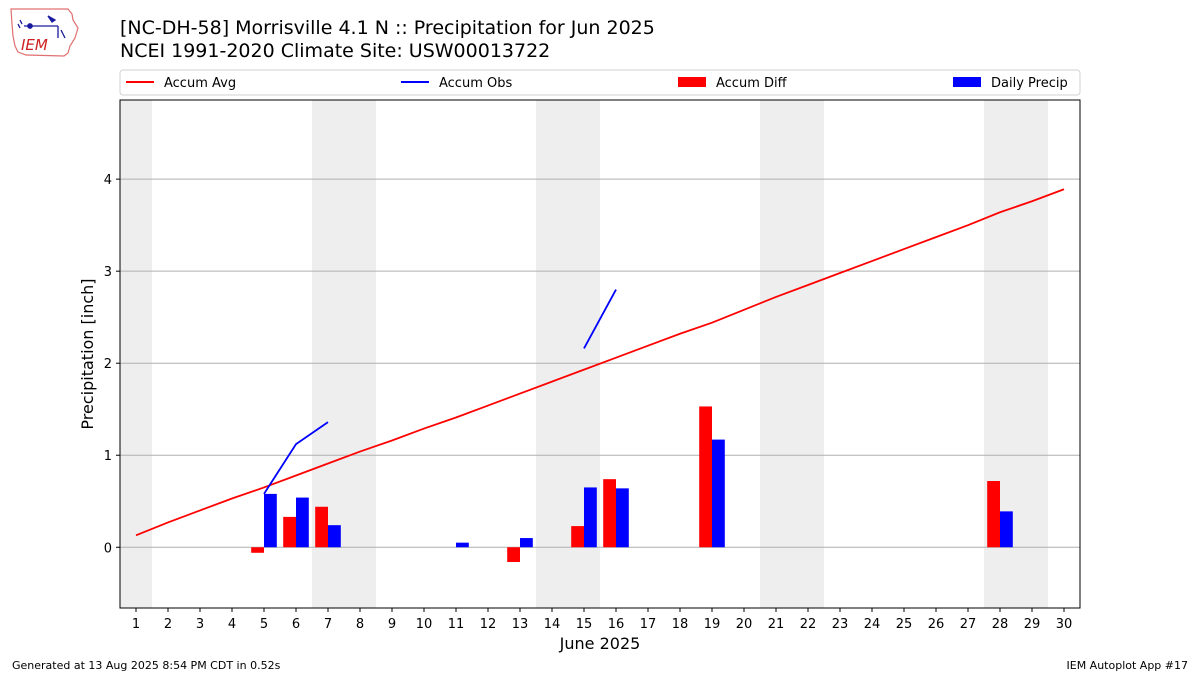 This screenshot has width=1200, height=675. What do you see at coordinates (335, 51) in the screenshot?
I see `chart-subtitle: NCEI 1991-2020 Climate Site: USW00013722` at bounding box center [335, 51].